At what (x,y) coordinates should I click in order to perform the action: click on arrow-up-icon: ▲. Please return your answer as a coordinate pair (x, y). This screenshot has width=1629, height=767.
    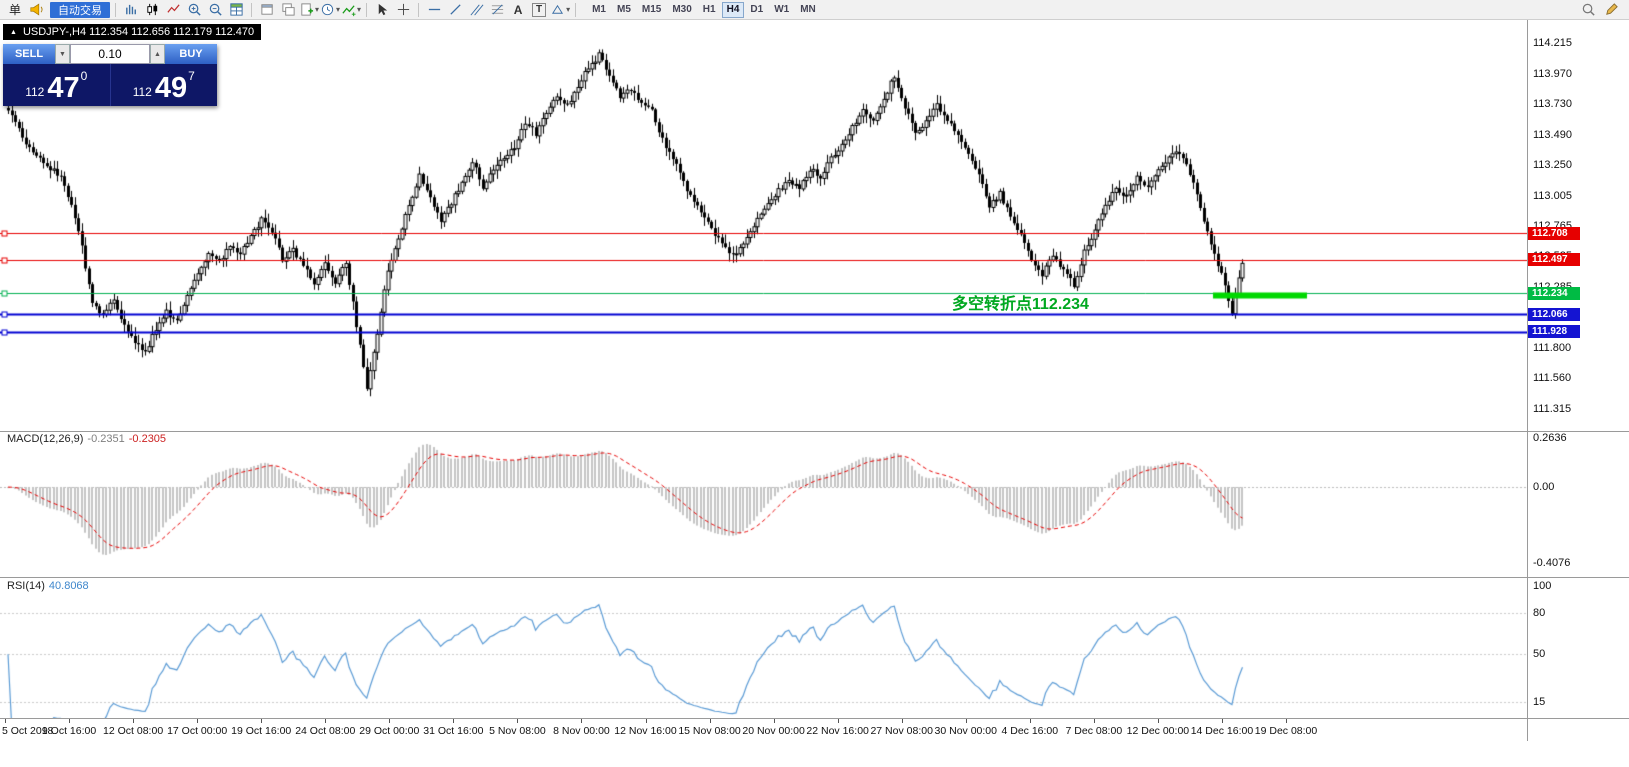
    Looking at the image, I should click on (157, 54).